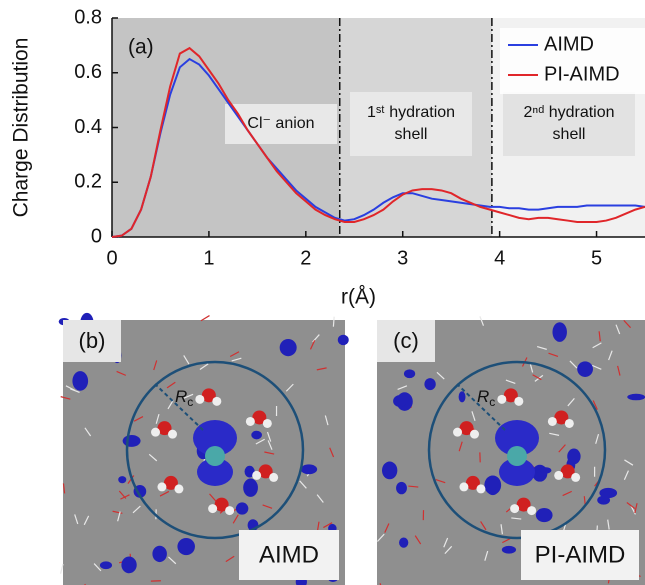  What do you see at coordinates (402, 258) in the screenshot?
I see `x-tick-label: 3` at bounding box center [402, 258].